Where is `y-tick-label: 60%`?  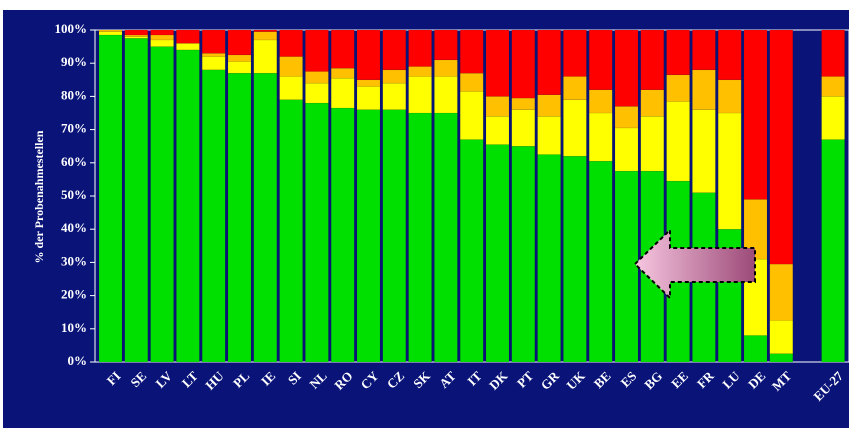
y-tick-label: 60% is located at coordinates (74, 161).